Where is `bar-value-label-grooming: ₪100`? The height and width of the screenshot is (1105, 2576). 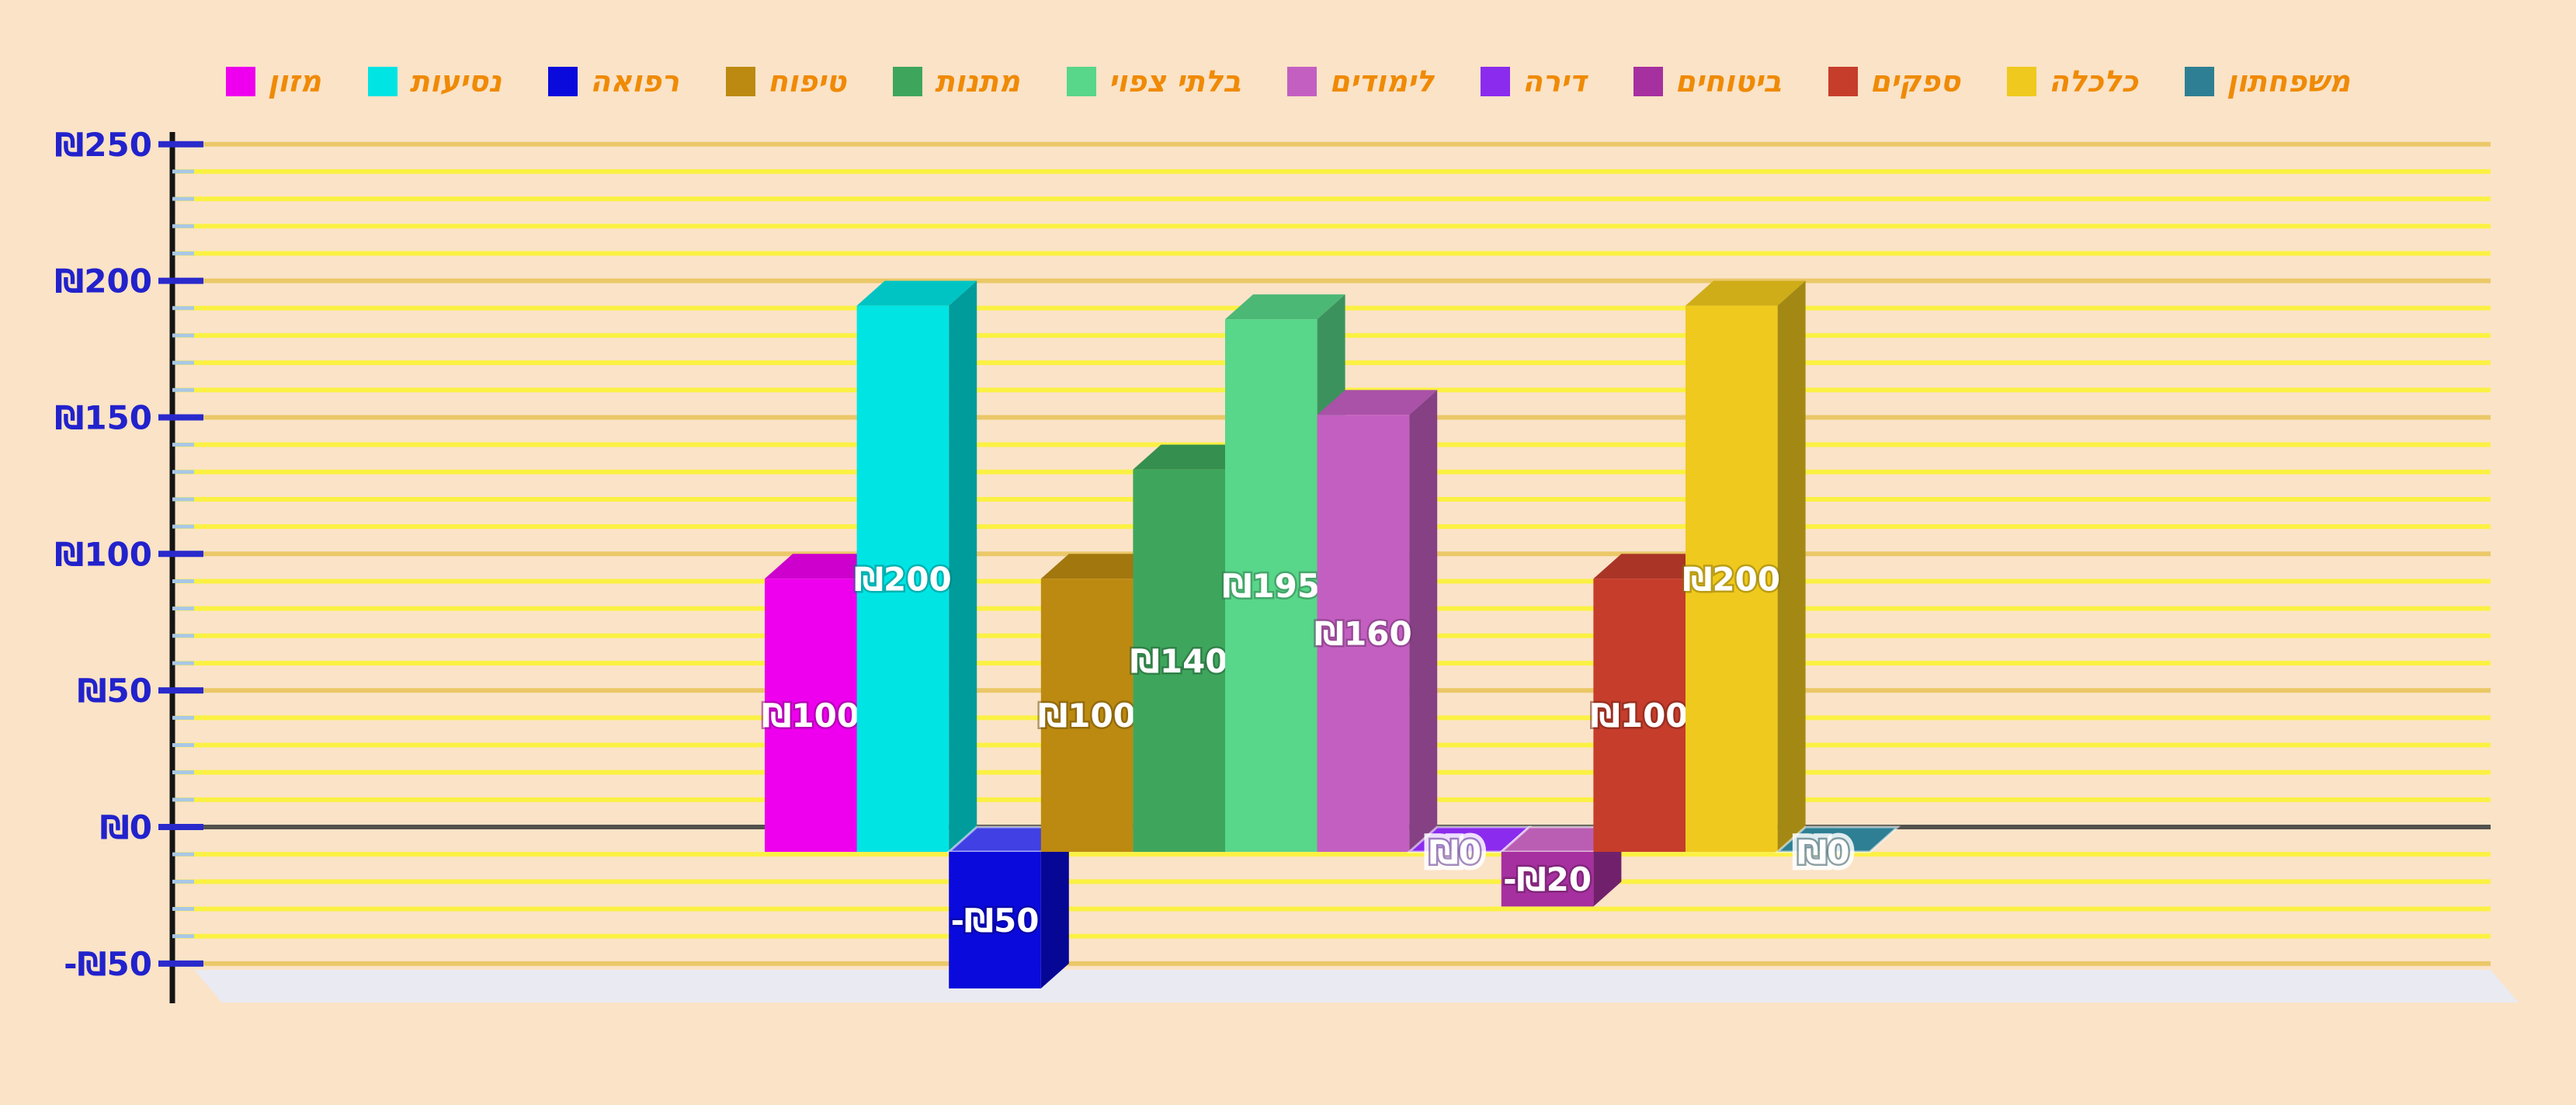
bar-value-label-grooming: ₪100 is located at coordinates (1087, 716).